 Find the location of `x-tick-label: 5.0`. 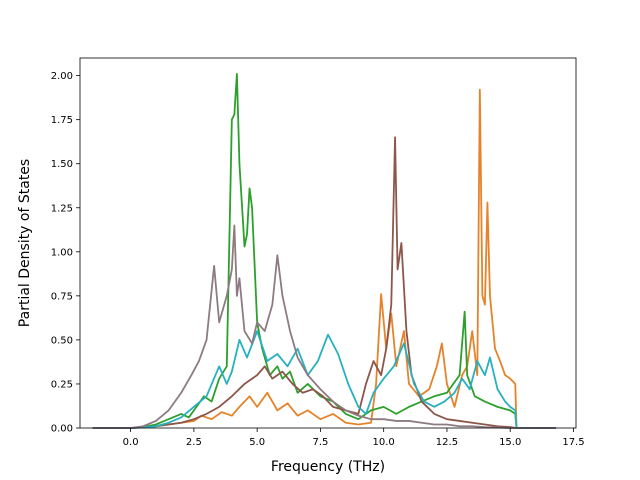

x-tick-label: 5.0 is located at coordinates (257, 442).